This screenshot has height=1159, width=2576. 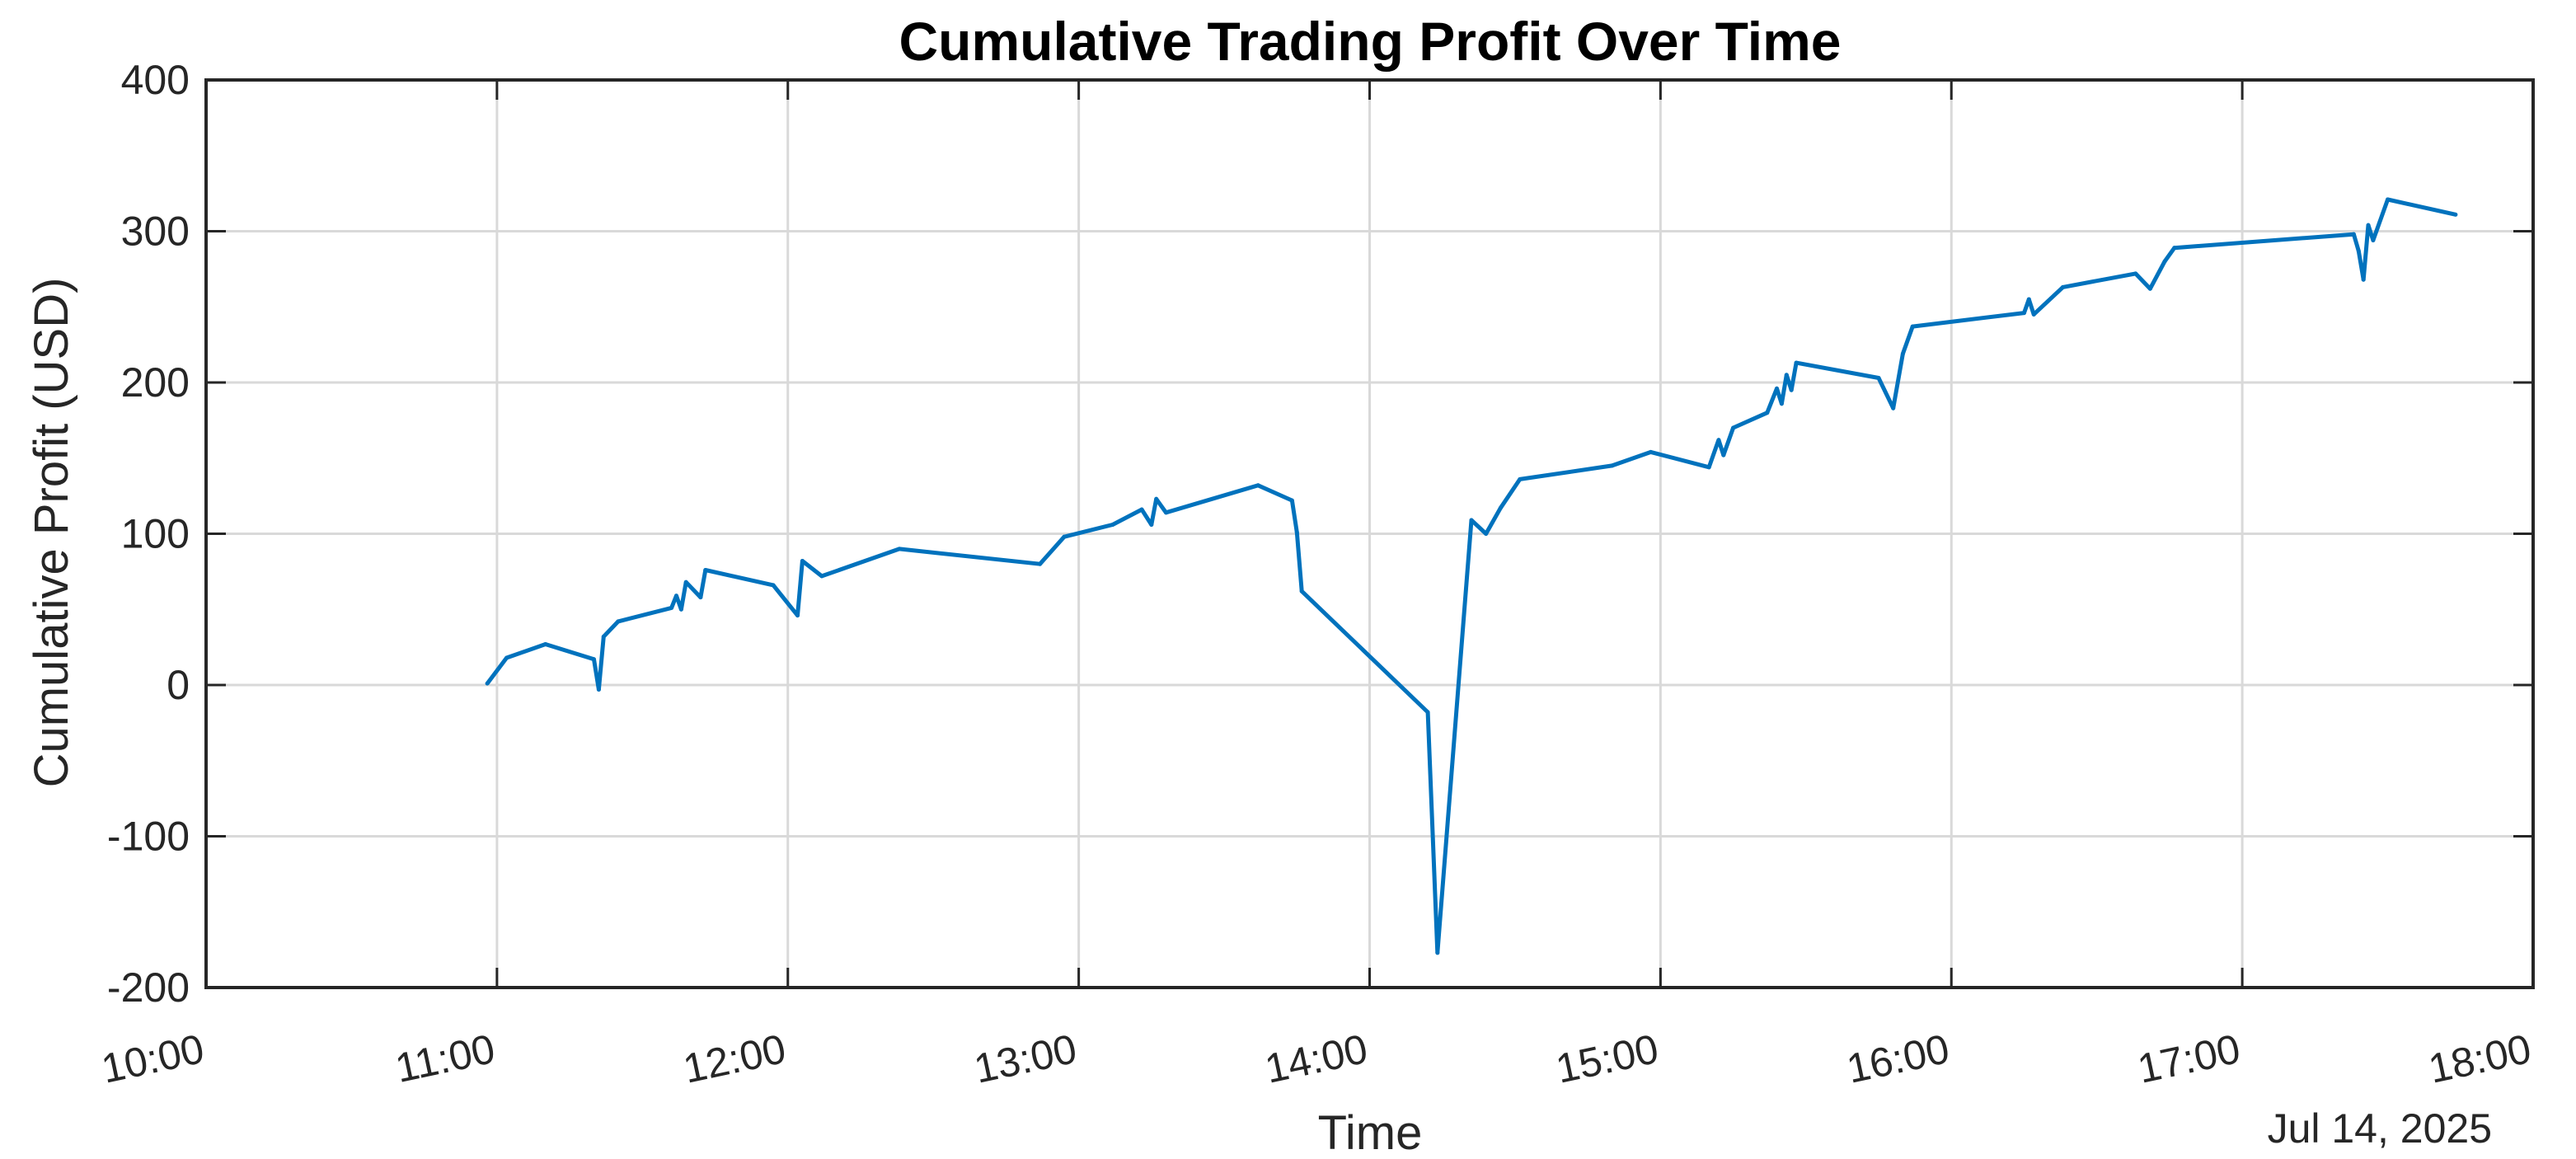 What do you see at coordinates (148, 988) in the screenshot?
I see `y-tick-label: -200` at bounding box center [148, 988].